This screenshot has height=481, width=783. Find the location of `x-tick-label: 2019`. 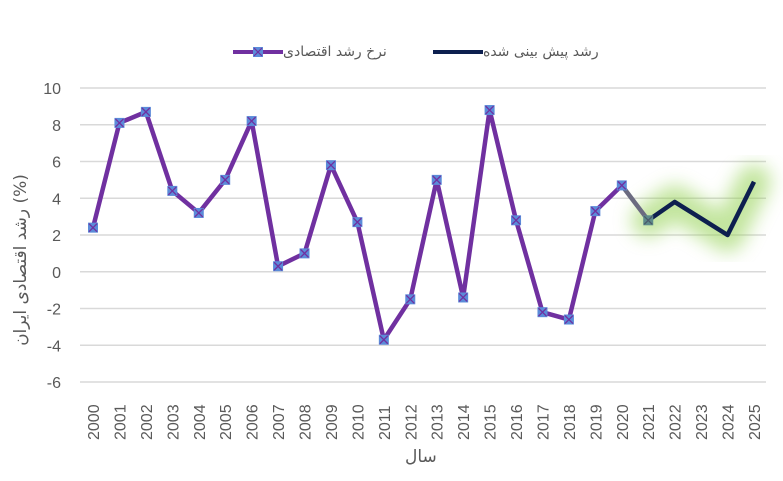

x-tick-label: 2019 is located at coordinates (596, 422).